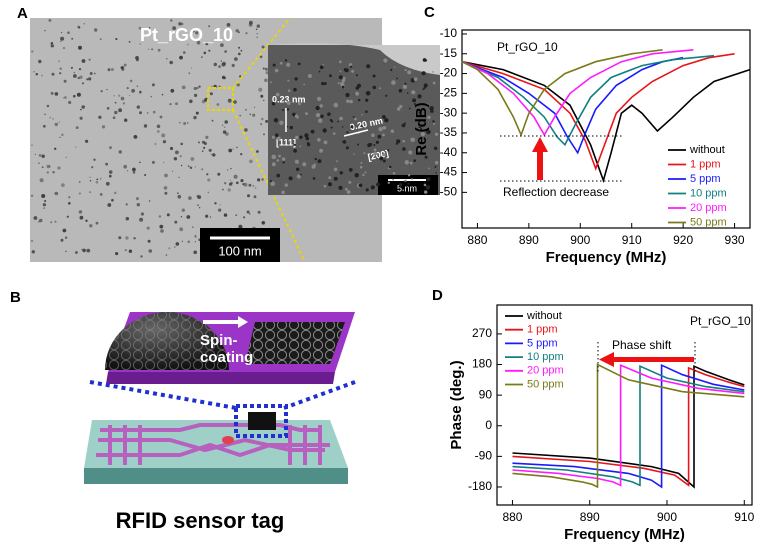  What do you see at coordinates (705, 164) in the screenshot?
I see `legend-label: 1 ppm` at bounding box center [705, 164].